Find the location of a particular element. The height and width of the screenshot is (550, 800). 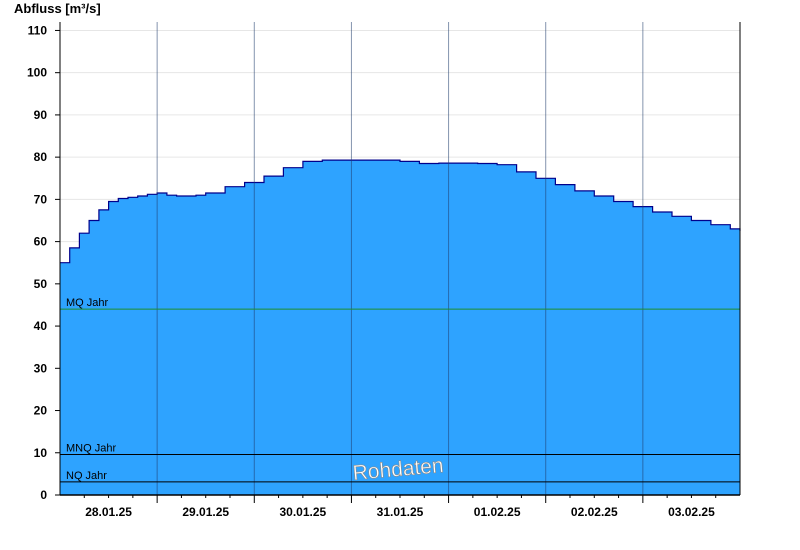

x-tick-label: 28.01.25 is located at coordinates (108, 512).